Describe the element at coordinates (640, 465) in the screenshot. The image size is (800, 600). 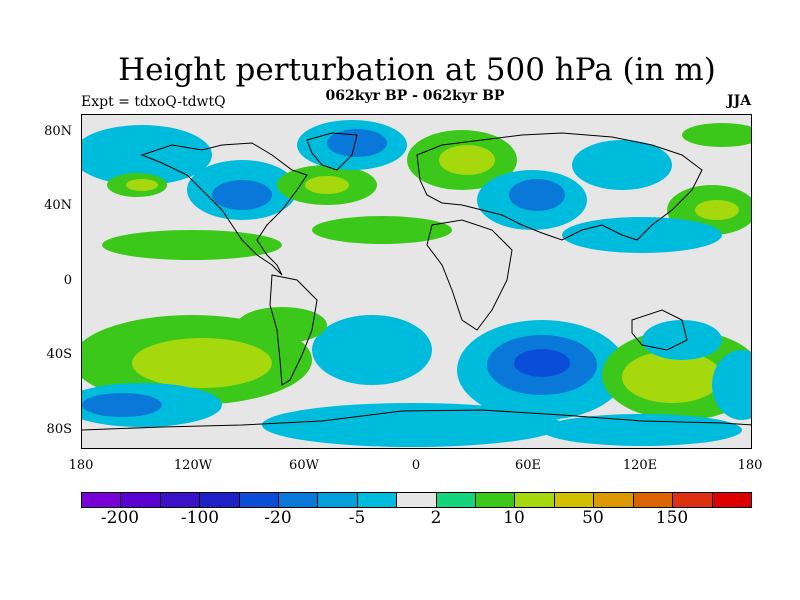
I see `lon-tick-120e: 120E` at that location.